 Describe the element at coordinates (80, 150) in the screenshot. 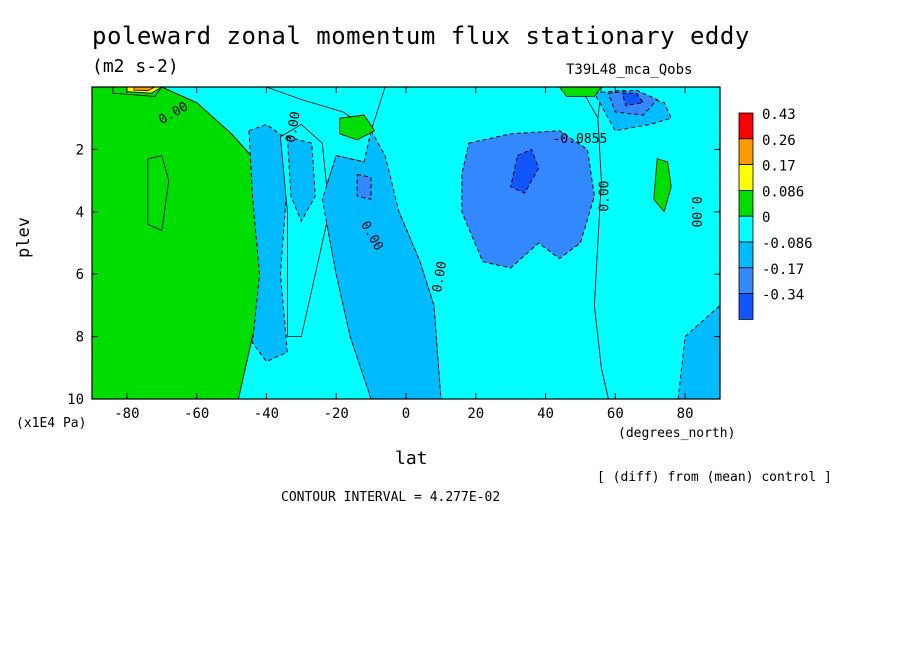

I see `y-tick-label: 2` at that location.